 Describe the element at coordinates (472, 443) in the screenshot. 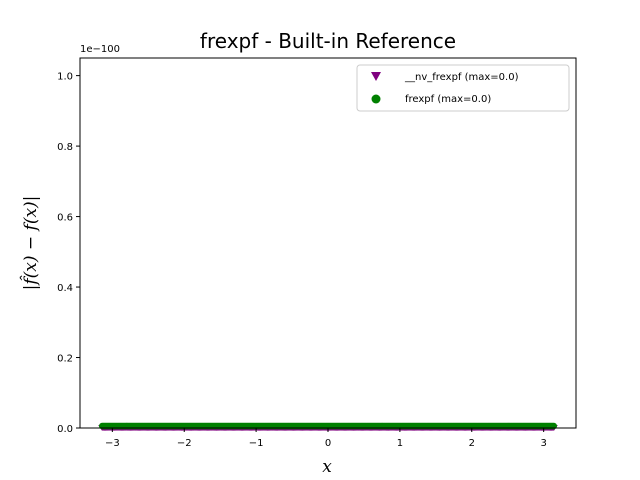

I see `x-tick-label: 2` at that location.